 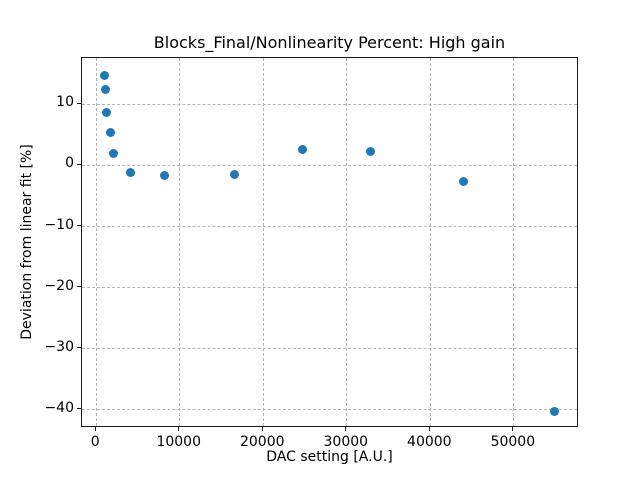 I want to click on y-tick-label: −20, so click(x=59, y=285).